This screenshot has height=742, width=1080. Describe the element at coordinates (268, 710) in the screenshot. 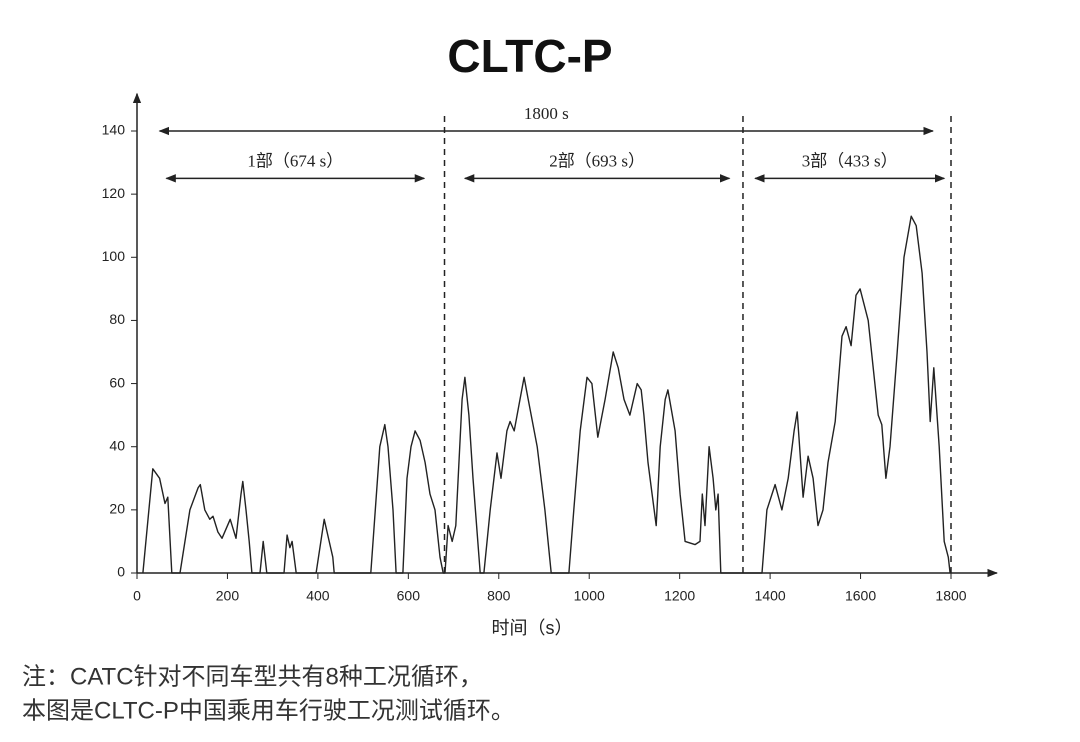

I see `note-line: 本图是CLTC-P中国乘用车行驶工况测试循环。` at that location.